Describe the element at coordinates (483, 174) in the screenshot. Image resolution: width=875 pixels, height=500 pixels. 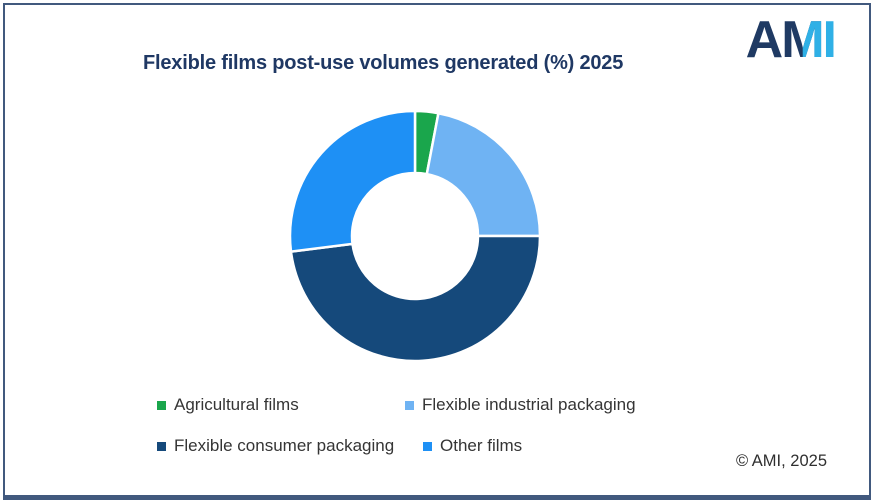
I see `donut-segment-flexible-industrial-packaging` at that location.